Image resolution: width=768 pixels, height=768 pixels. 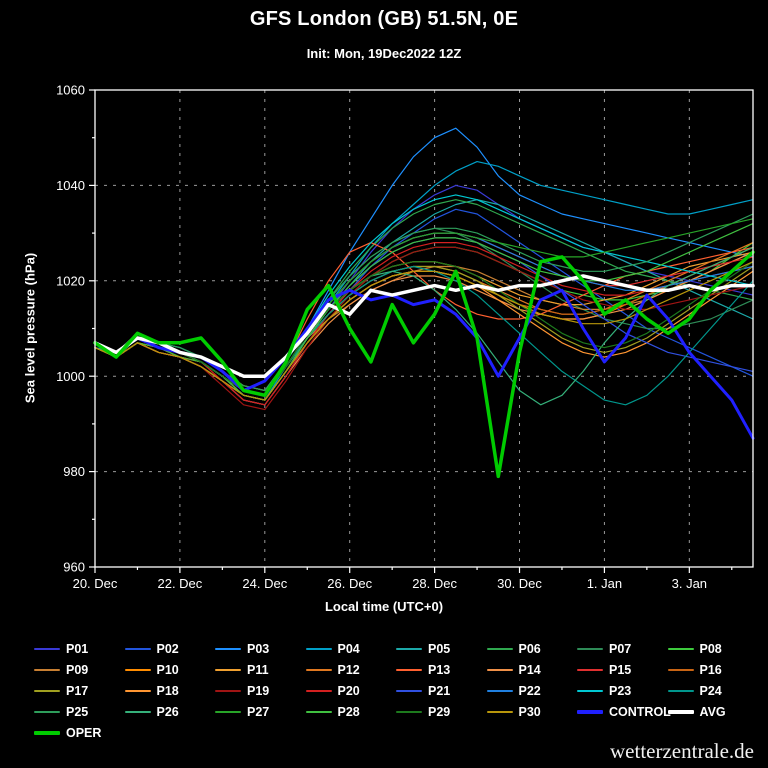 I want to click on legend-label: CONTROL, so click(x=640, y=712).